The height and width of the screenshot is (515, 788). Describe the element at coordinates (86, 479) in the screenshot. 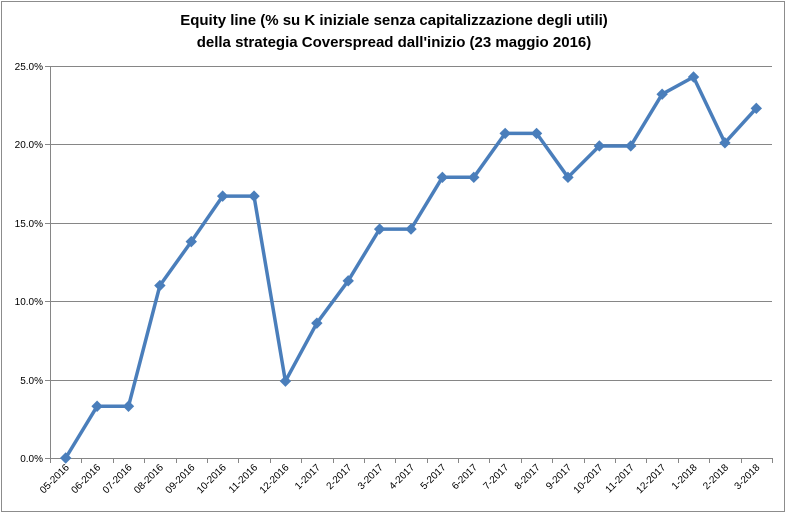

I see `x-tick-label: 06-2016` at that location.